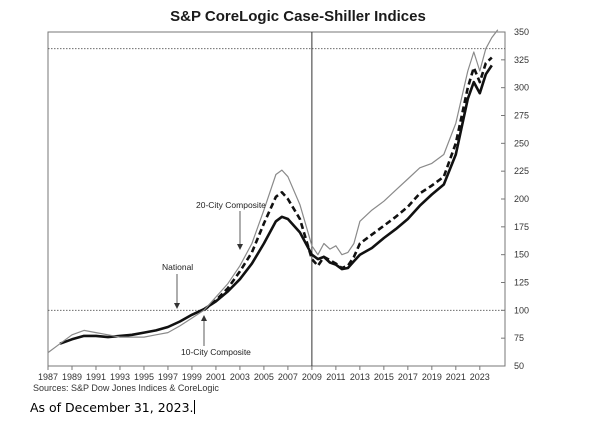 The width and height of the screenshot is (616, 430). Describe the element at coordinates (192, 377) in the screenshot. I see `x-tick-label: 1999` at that location.